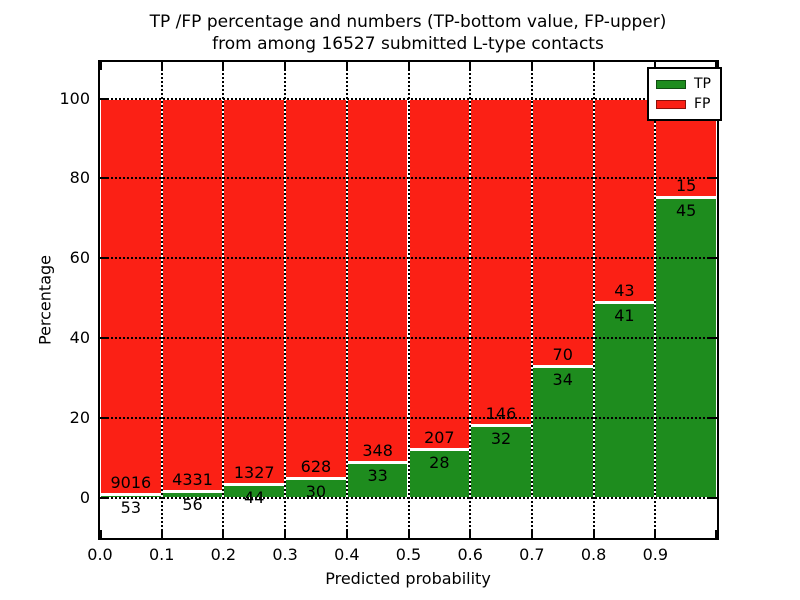  Describe the element at coordinates (593, 554) in the screenshot. I see `x-tick-label: 0.8` at that location.